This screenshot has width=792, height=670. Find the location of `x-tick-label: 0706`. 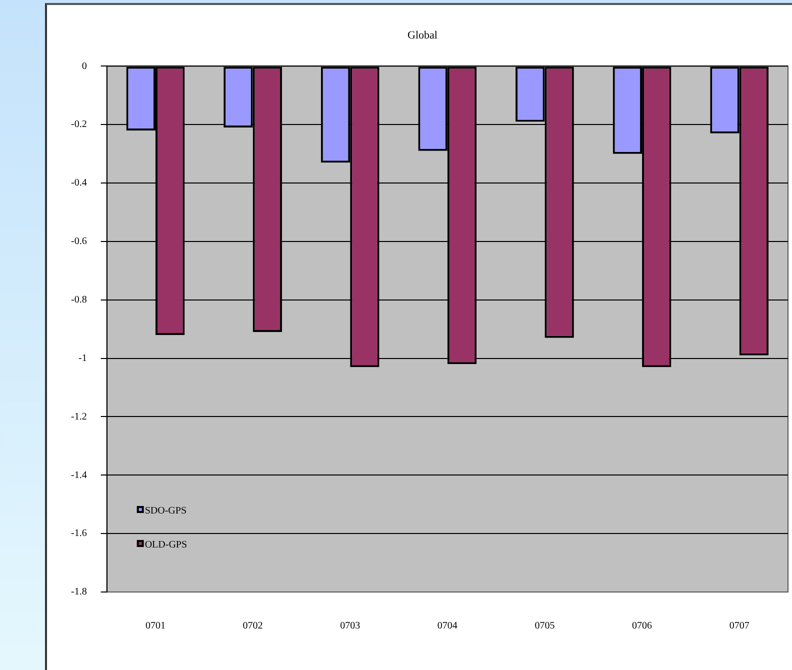

x-tick-label: 0706 is located at coordinates (642, 626).